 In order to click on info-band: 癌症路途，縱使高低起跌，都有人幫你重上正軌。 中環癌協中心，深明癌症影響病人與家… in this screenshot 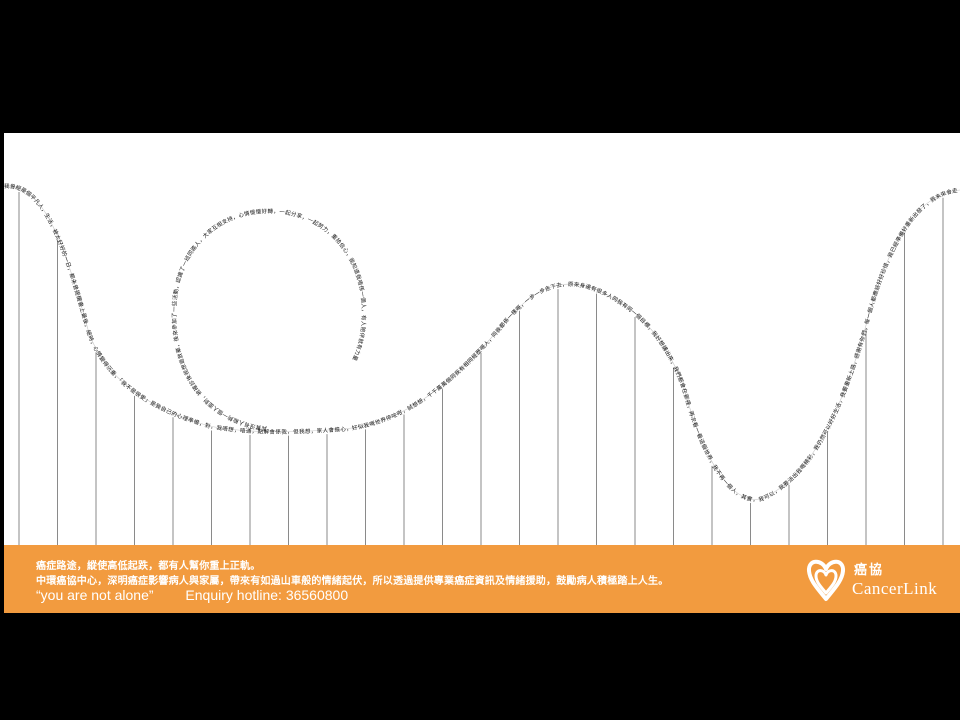, I will do `click(482, 579)`.